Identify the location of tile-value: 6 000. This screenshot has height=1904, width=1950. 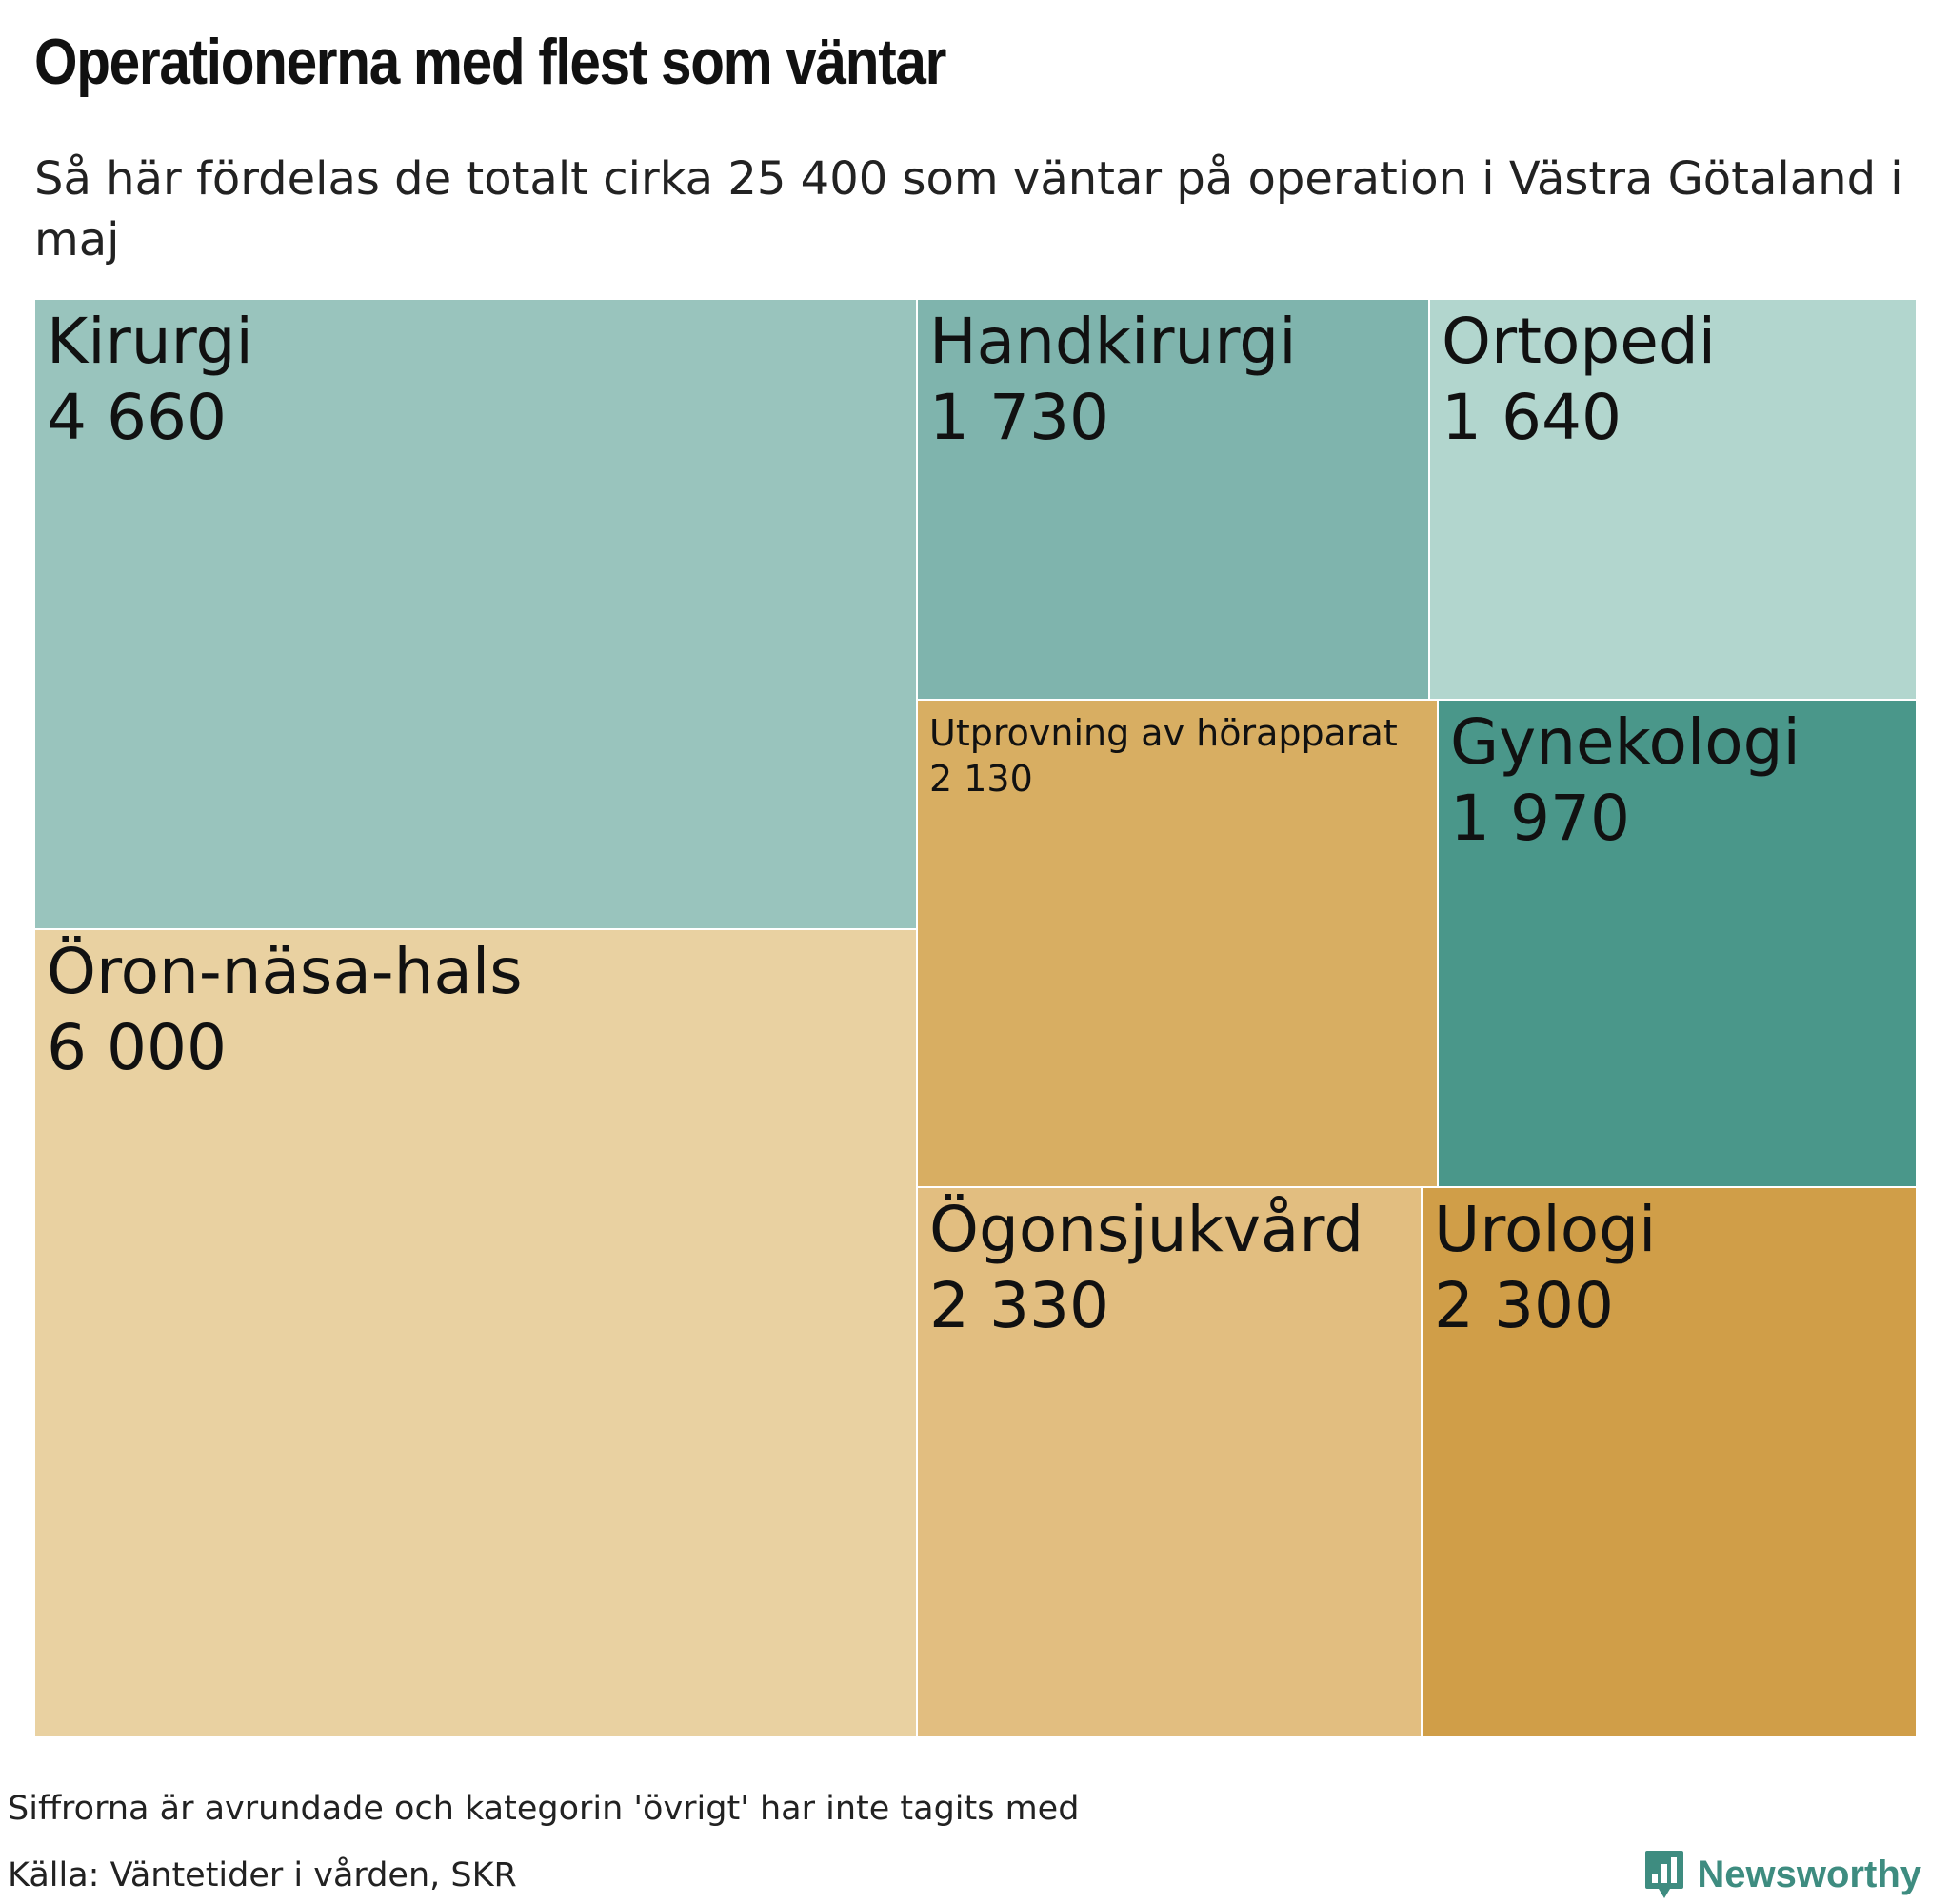
(137, 1047).